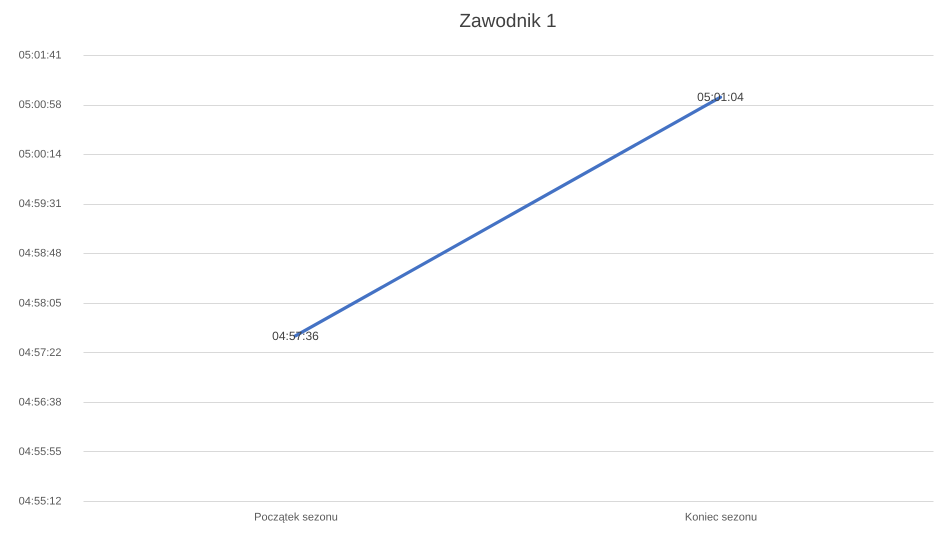 The height and width of the screenshot is (534, 943). What do you see at coordinates (296, 335) in the screenshot?
I see `data-label: 04:57:36` at bounding box center [296, 335].